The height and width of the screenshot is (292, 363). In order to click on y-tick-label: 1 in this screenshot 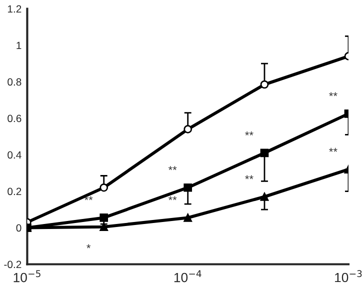, I will do `click(19, 46)`.